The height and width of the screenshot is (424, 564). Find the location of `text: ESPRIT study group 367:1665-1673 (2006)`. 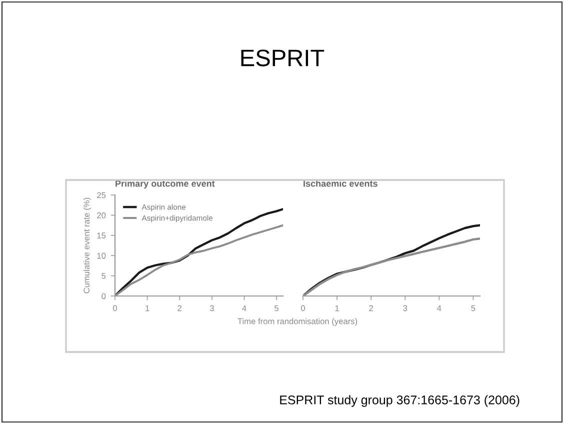

text: ESPRIT study group 367:1665-1673 (2006) is located at coordinates (400, 401).